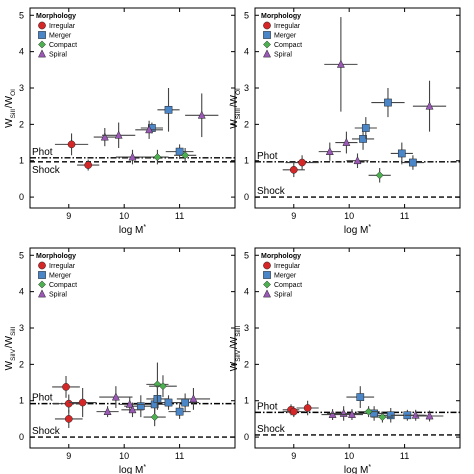  I want to click on ref-label-phot: Phot, so click(42, 398).